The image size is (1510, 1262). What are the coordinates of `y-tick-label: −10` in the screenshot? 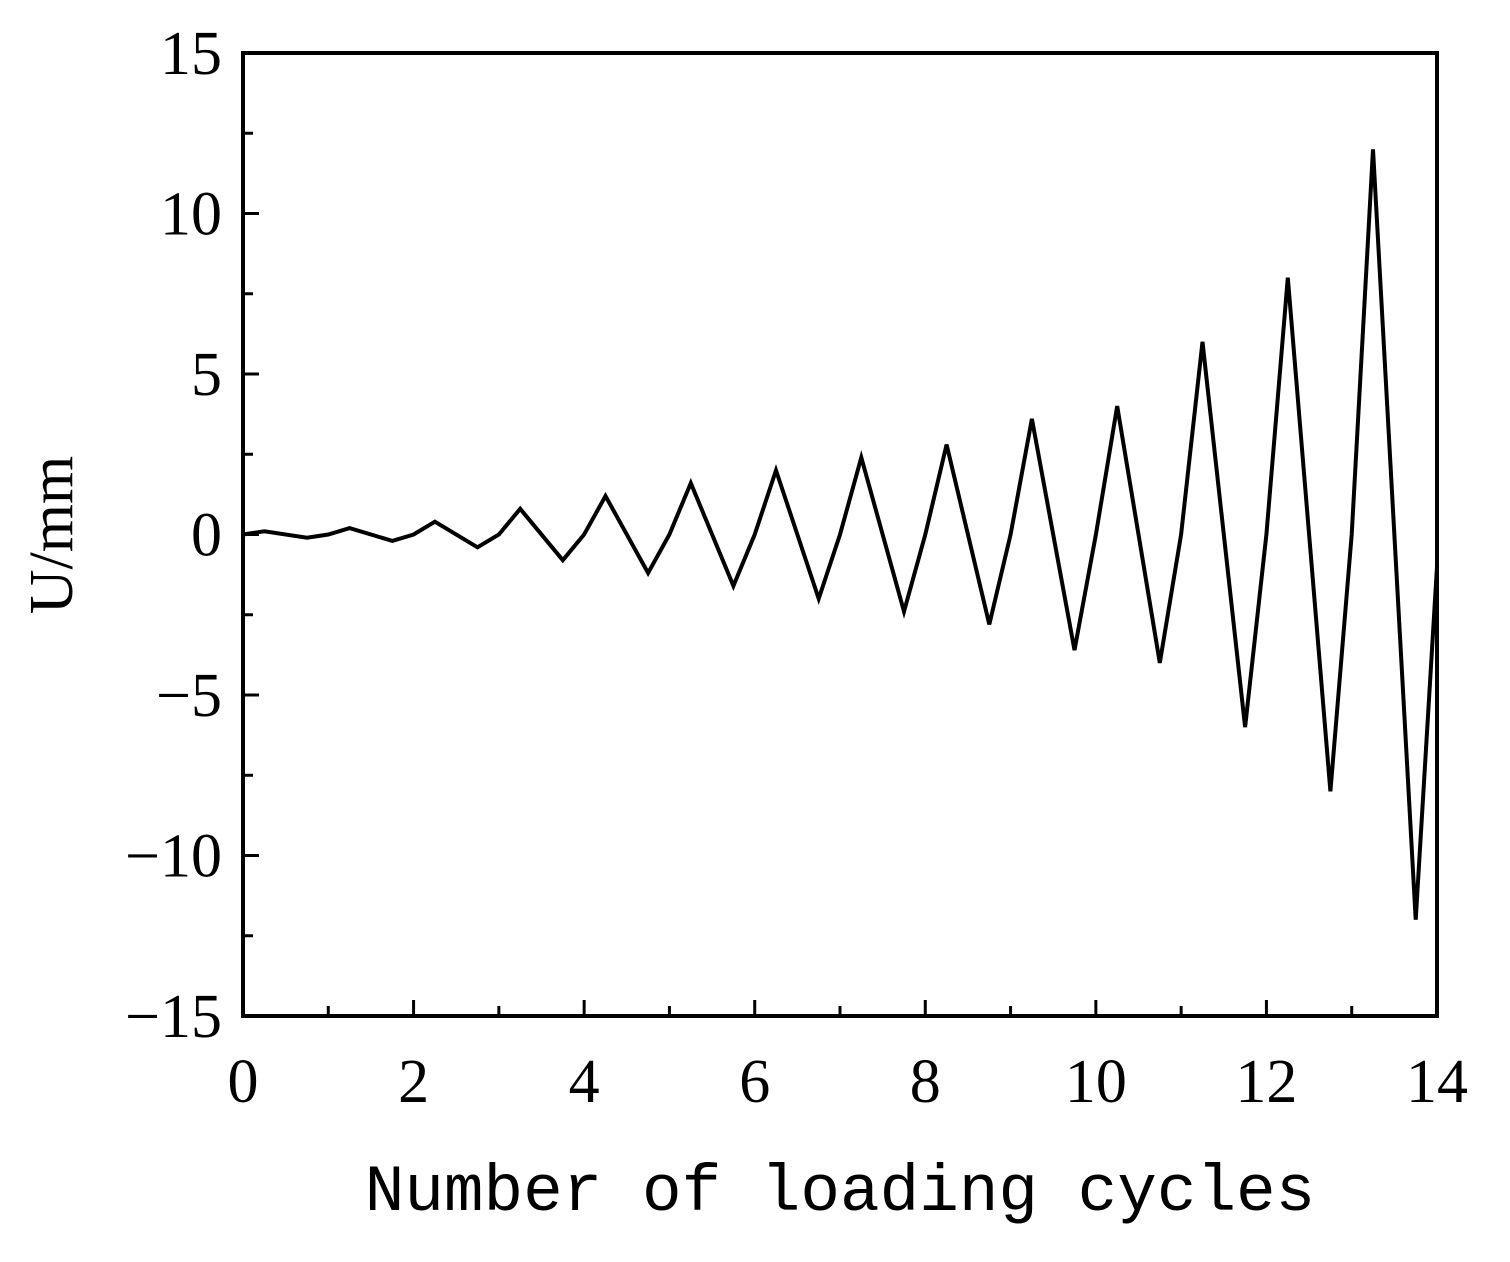 It's located at (173, 857).